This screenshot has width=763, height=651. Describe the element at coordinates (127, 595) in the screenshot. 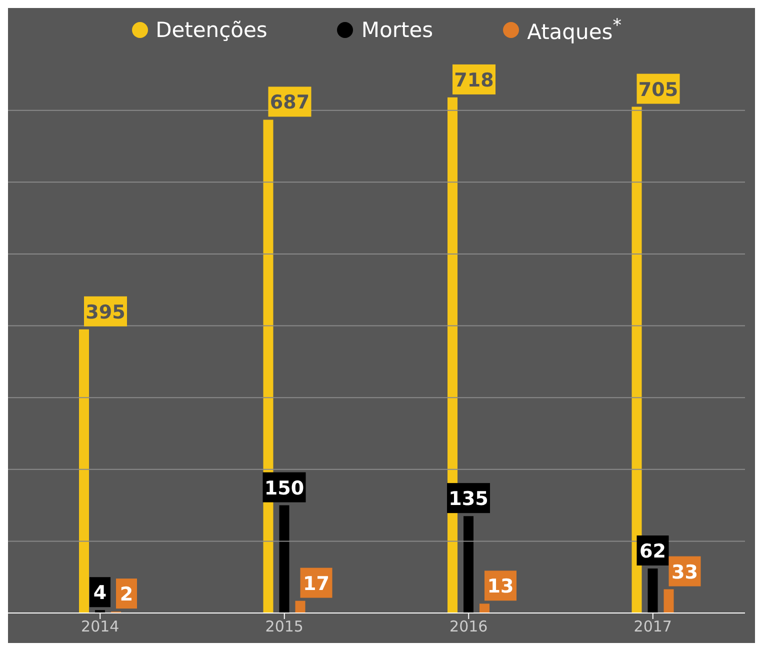

I see `data-label: 2` at that location.